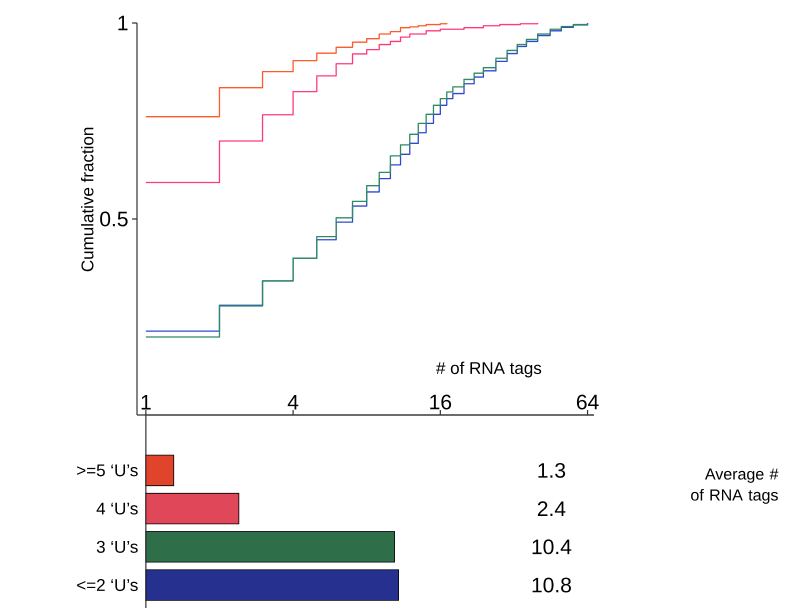  Describe the element at coordinates (107, 585) in the screenshot. I see `y-tick-label: <=2 ‘U’s` at that location.